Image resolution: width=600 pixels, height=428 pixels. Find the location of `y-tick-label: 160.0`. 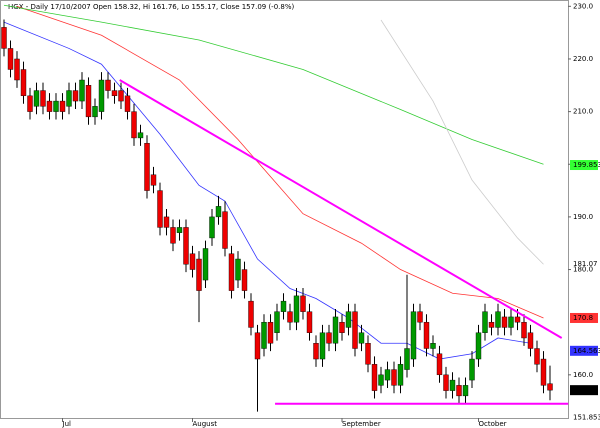

y-tick-label: 160.0 is located at coordinates (583, 375).